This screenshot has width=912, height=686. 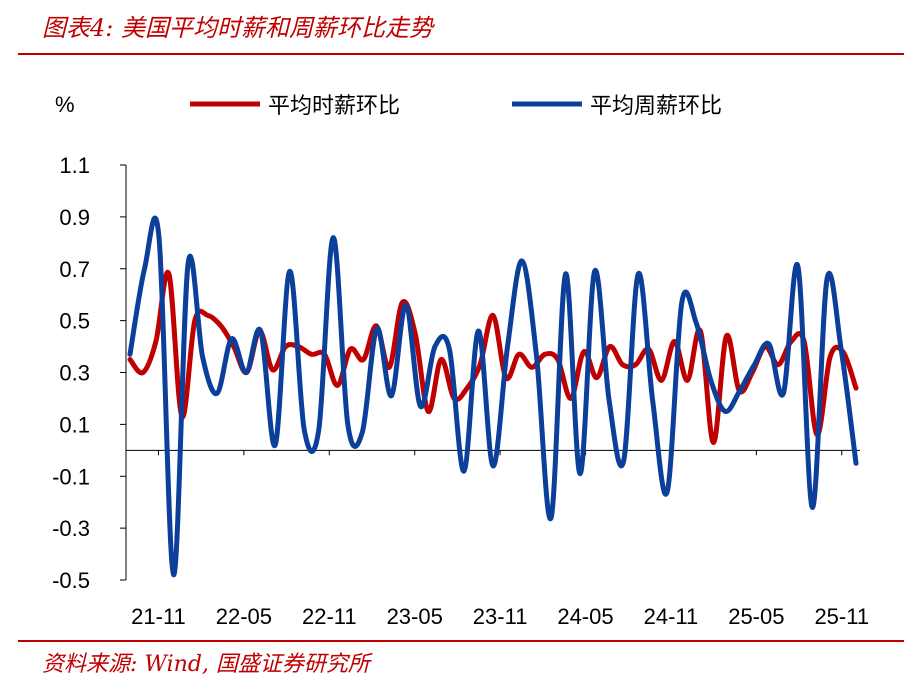 I want to click on y-tick-label: 0.9, so click(x=74, y=217).